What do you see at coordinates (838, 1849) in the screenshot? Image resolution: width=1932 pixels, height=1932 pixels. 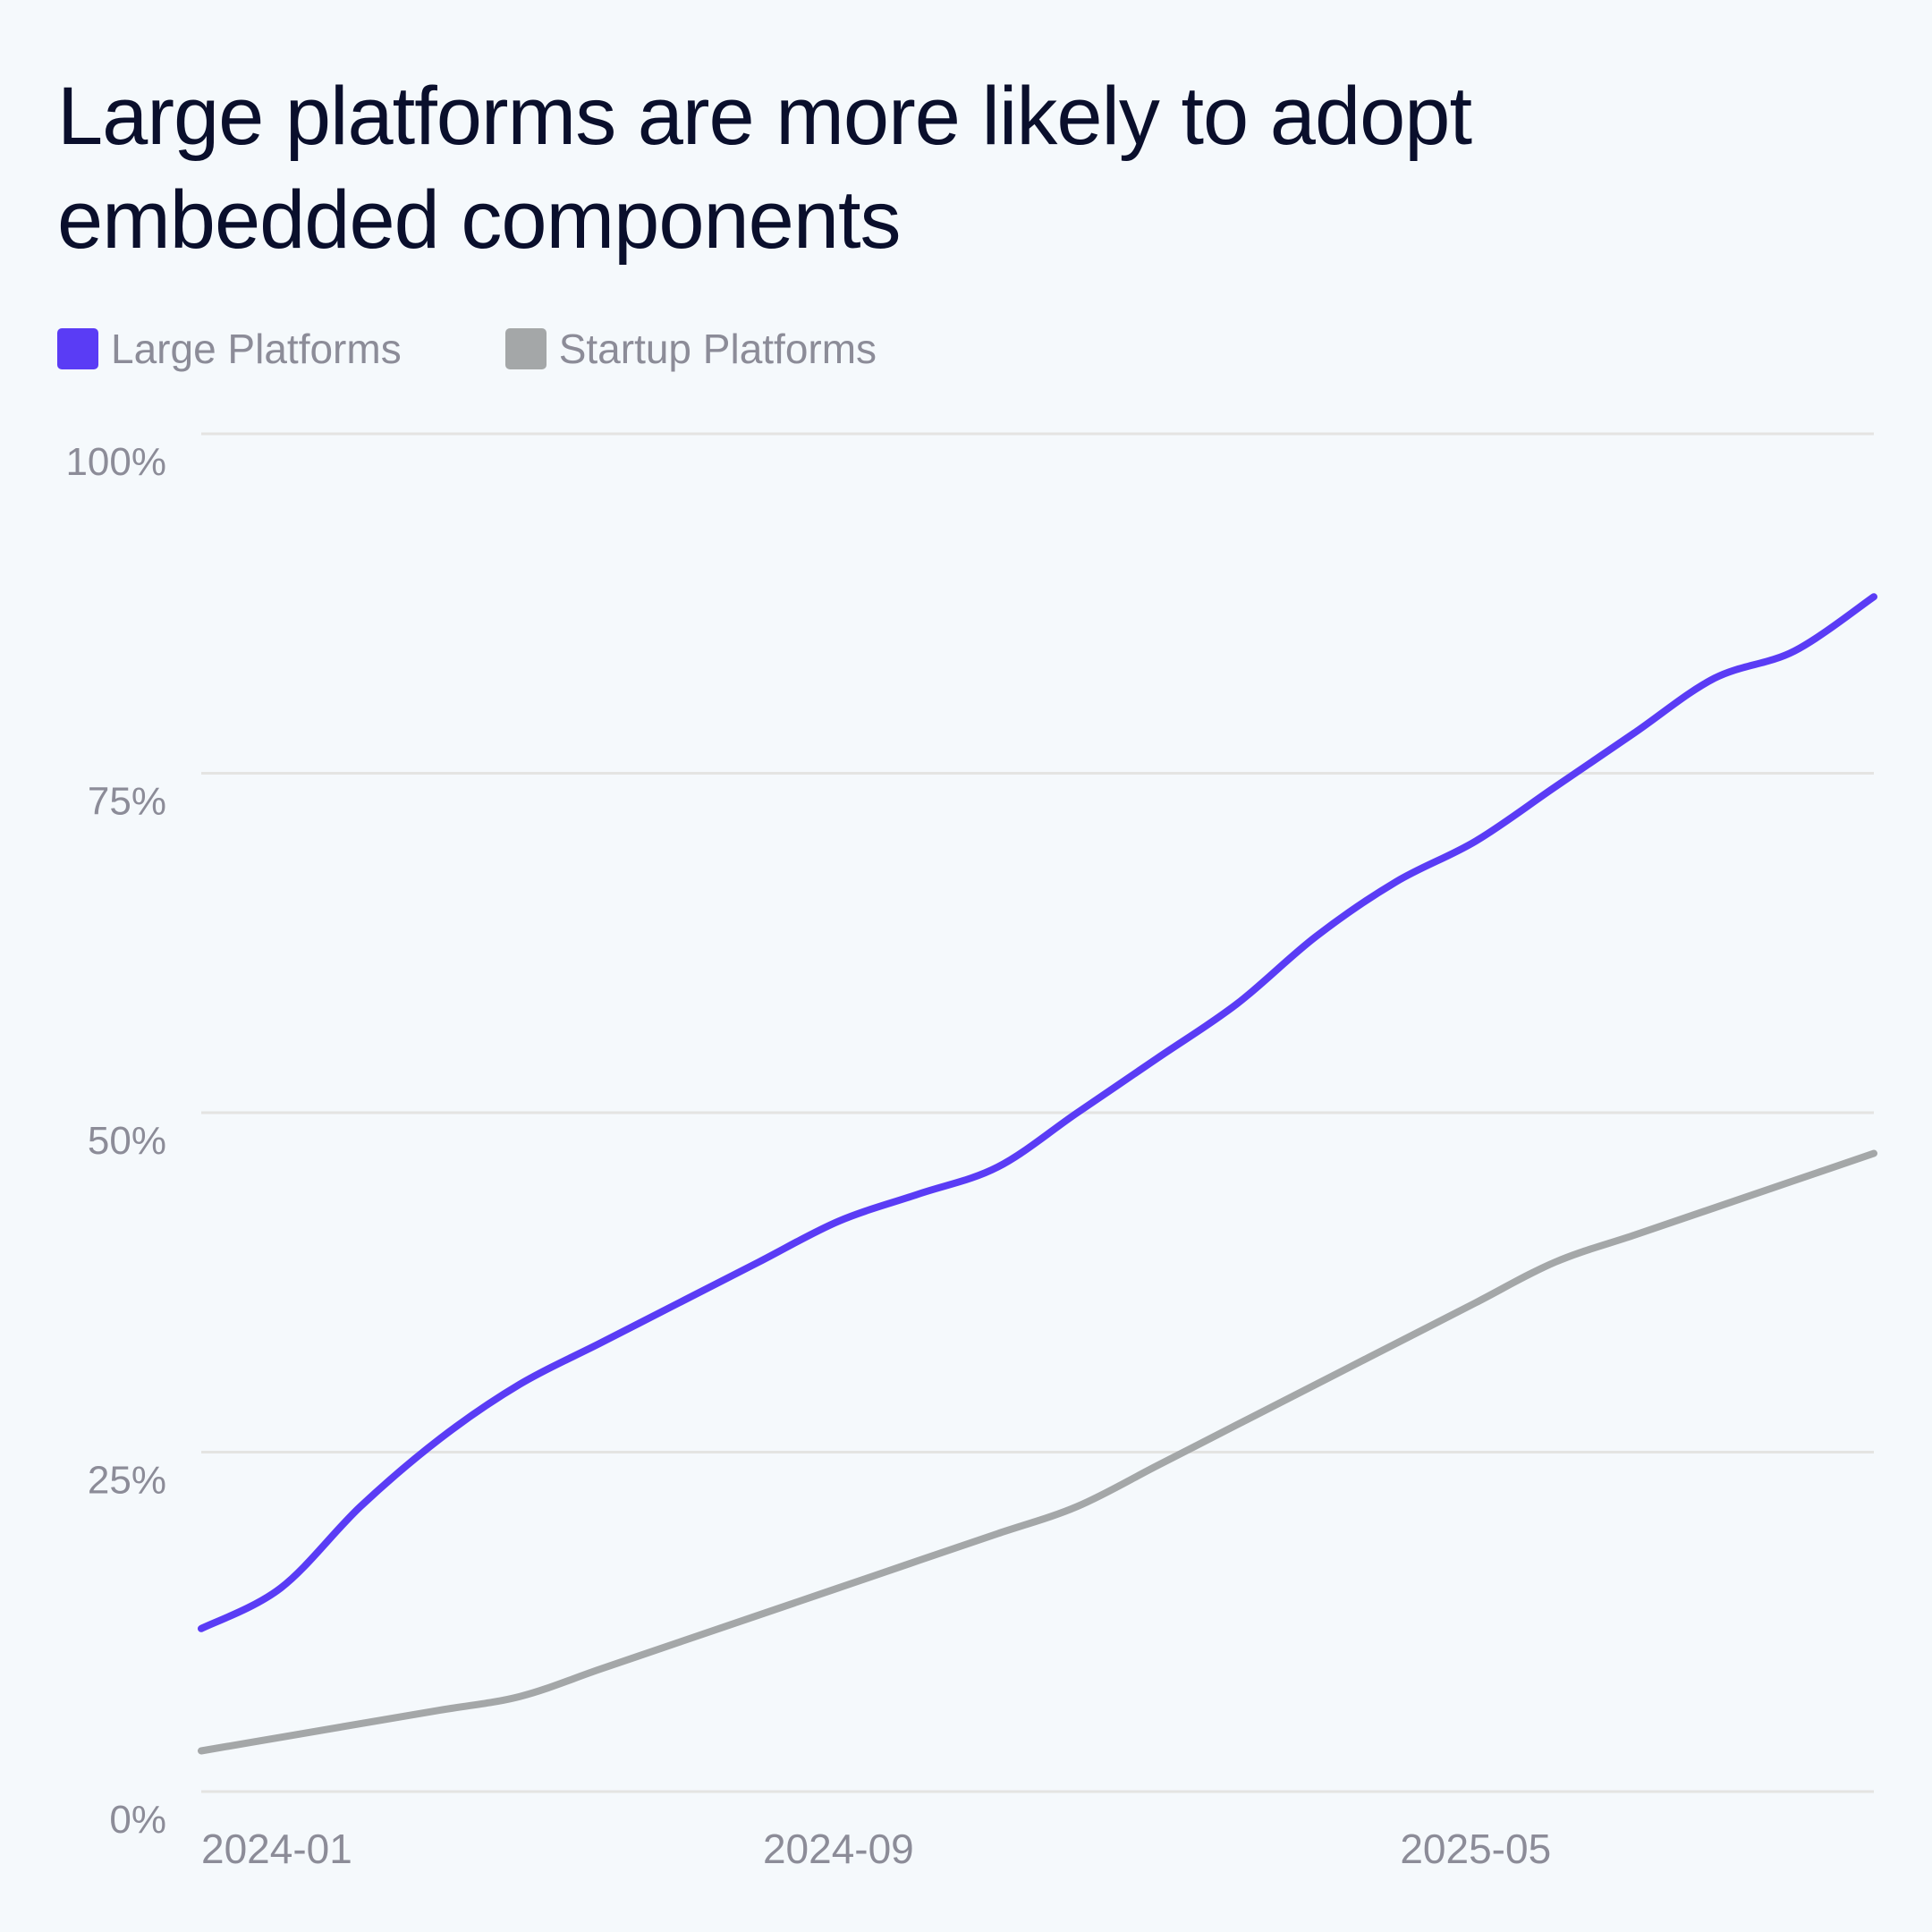 I see `x-tick-label: 2024-09` at bounding box center [838, 1849].